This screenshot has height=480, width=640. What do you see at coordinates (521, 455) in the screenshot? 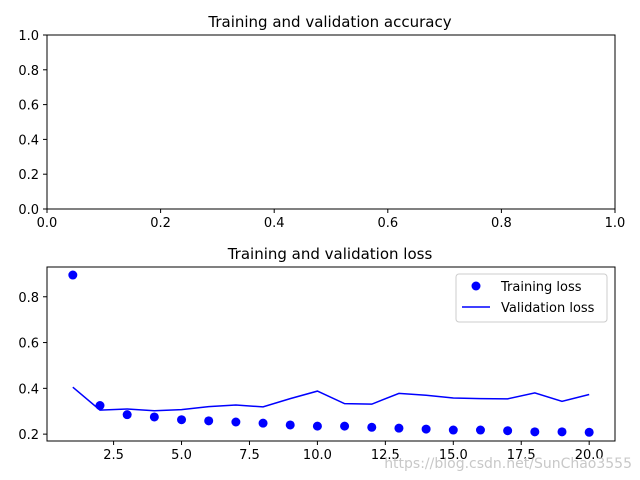
I see `x-tick-label: 17.5` at bounding box center [521, 455].